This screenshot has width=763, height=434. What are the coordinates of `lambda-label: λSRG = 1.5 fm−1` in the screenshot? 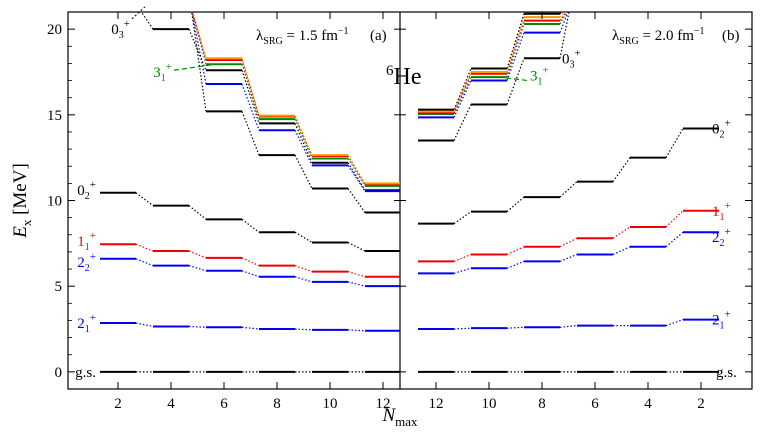 It's located at (302, 36).